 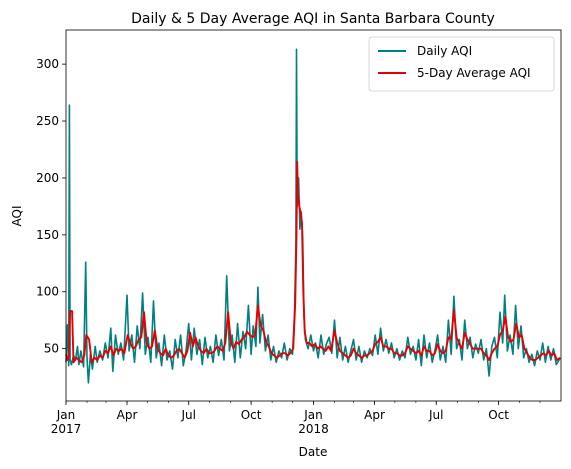 I want to click on legend-box, so click(x=461, y=64).